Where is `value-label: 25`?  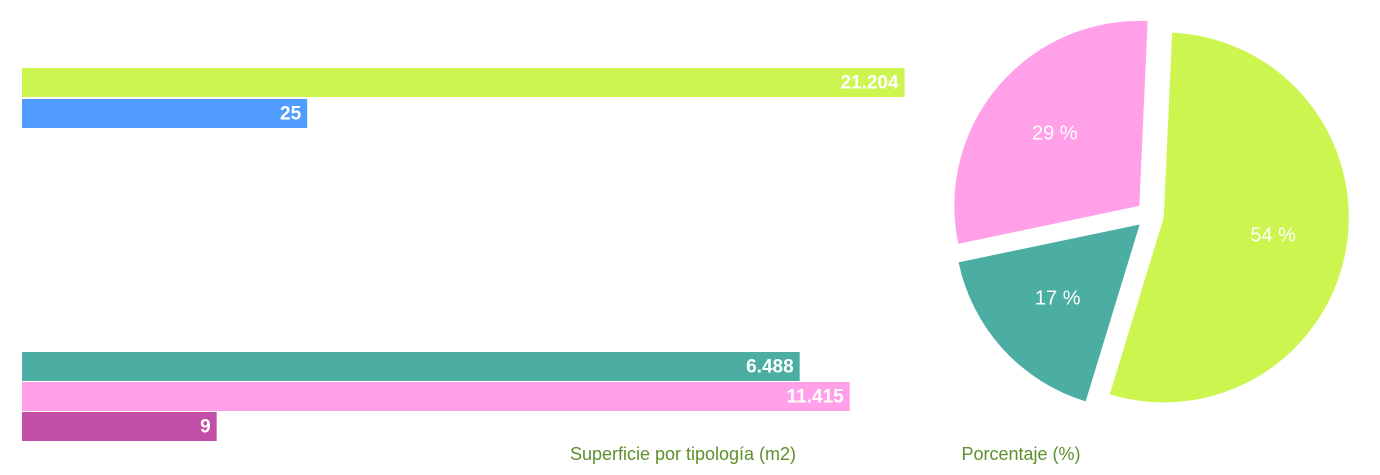
value-label: 25 is located at coordinates (291, 114).